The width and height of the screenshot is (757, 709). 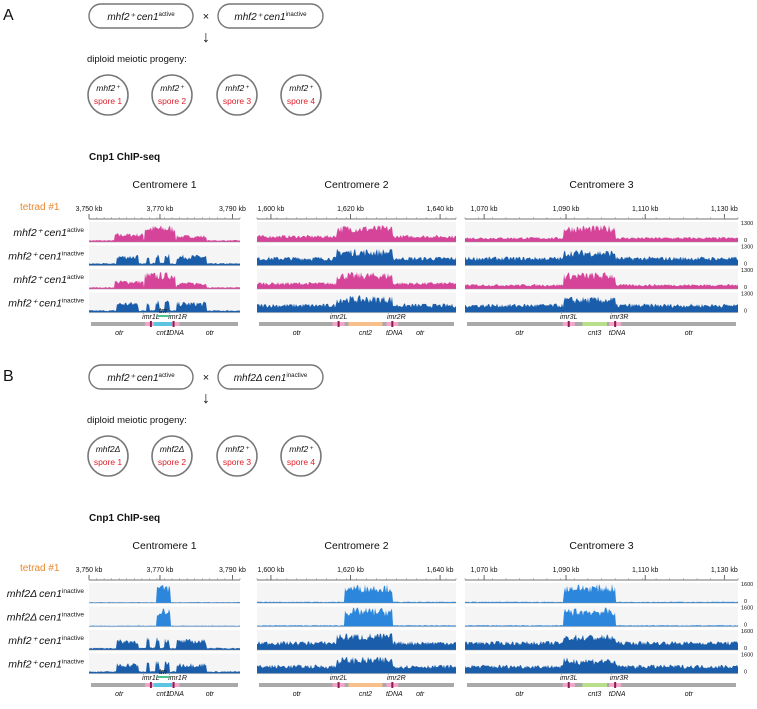 I want to click on scale-max: 1300, so click(x=747, y=224).